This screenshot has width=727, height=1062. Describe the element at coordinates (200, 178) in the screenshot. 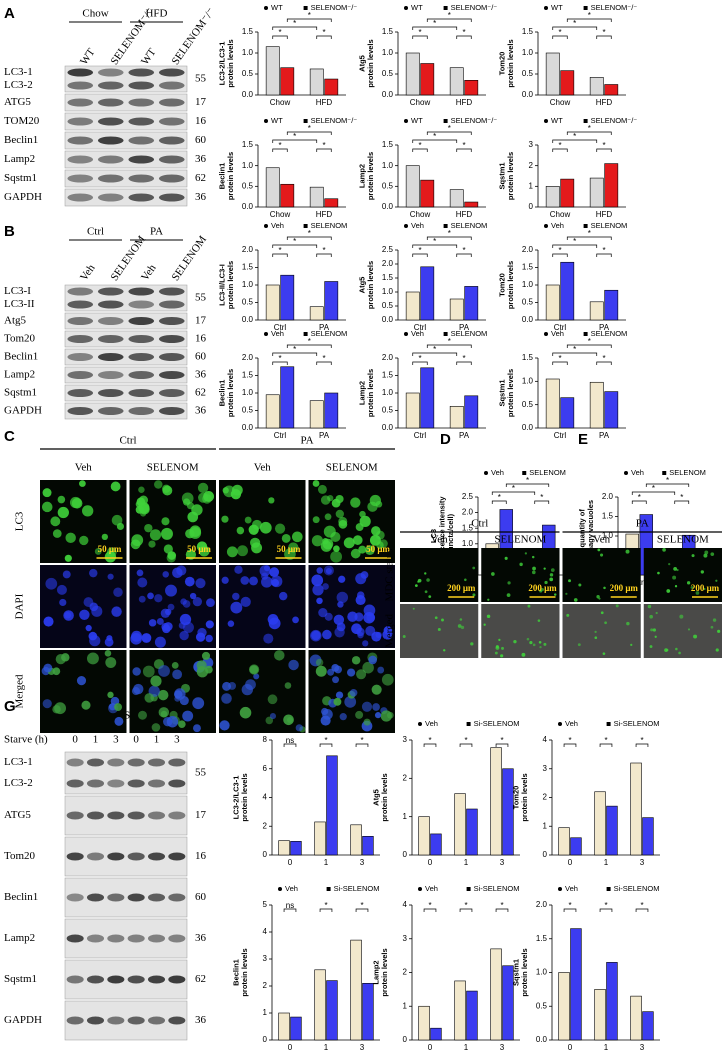

I see `kda-label: 62` at that location.